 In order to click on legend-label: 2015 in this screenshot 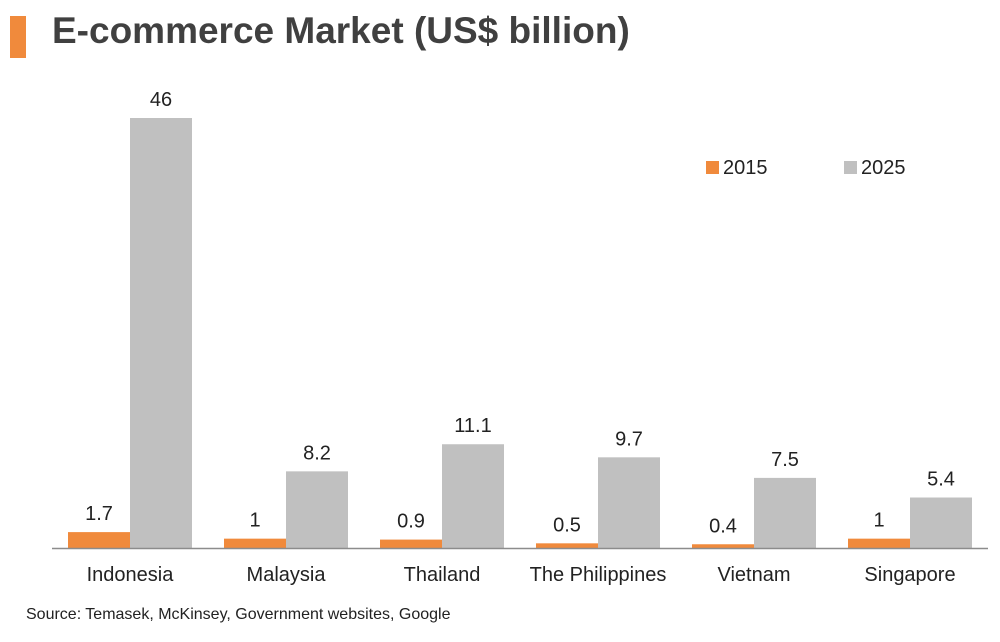, I will do `click(745, 168)`.